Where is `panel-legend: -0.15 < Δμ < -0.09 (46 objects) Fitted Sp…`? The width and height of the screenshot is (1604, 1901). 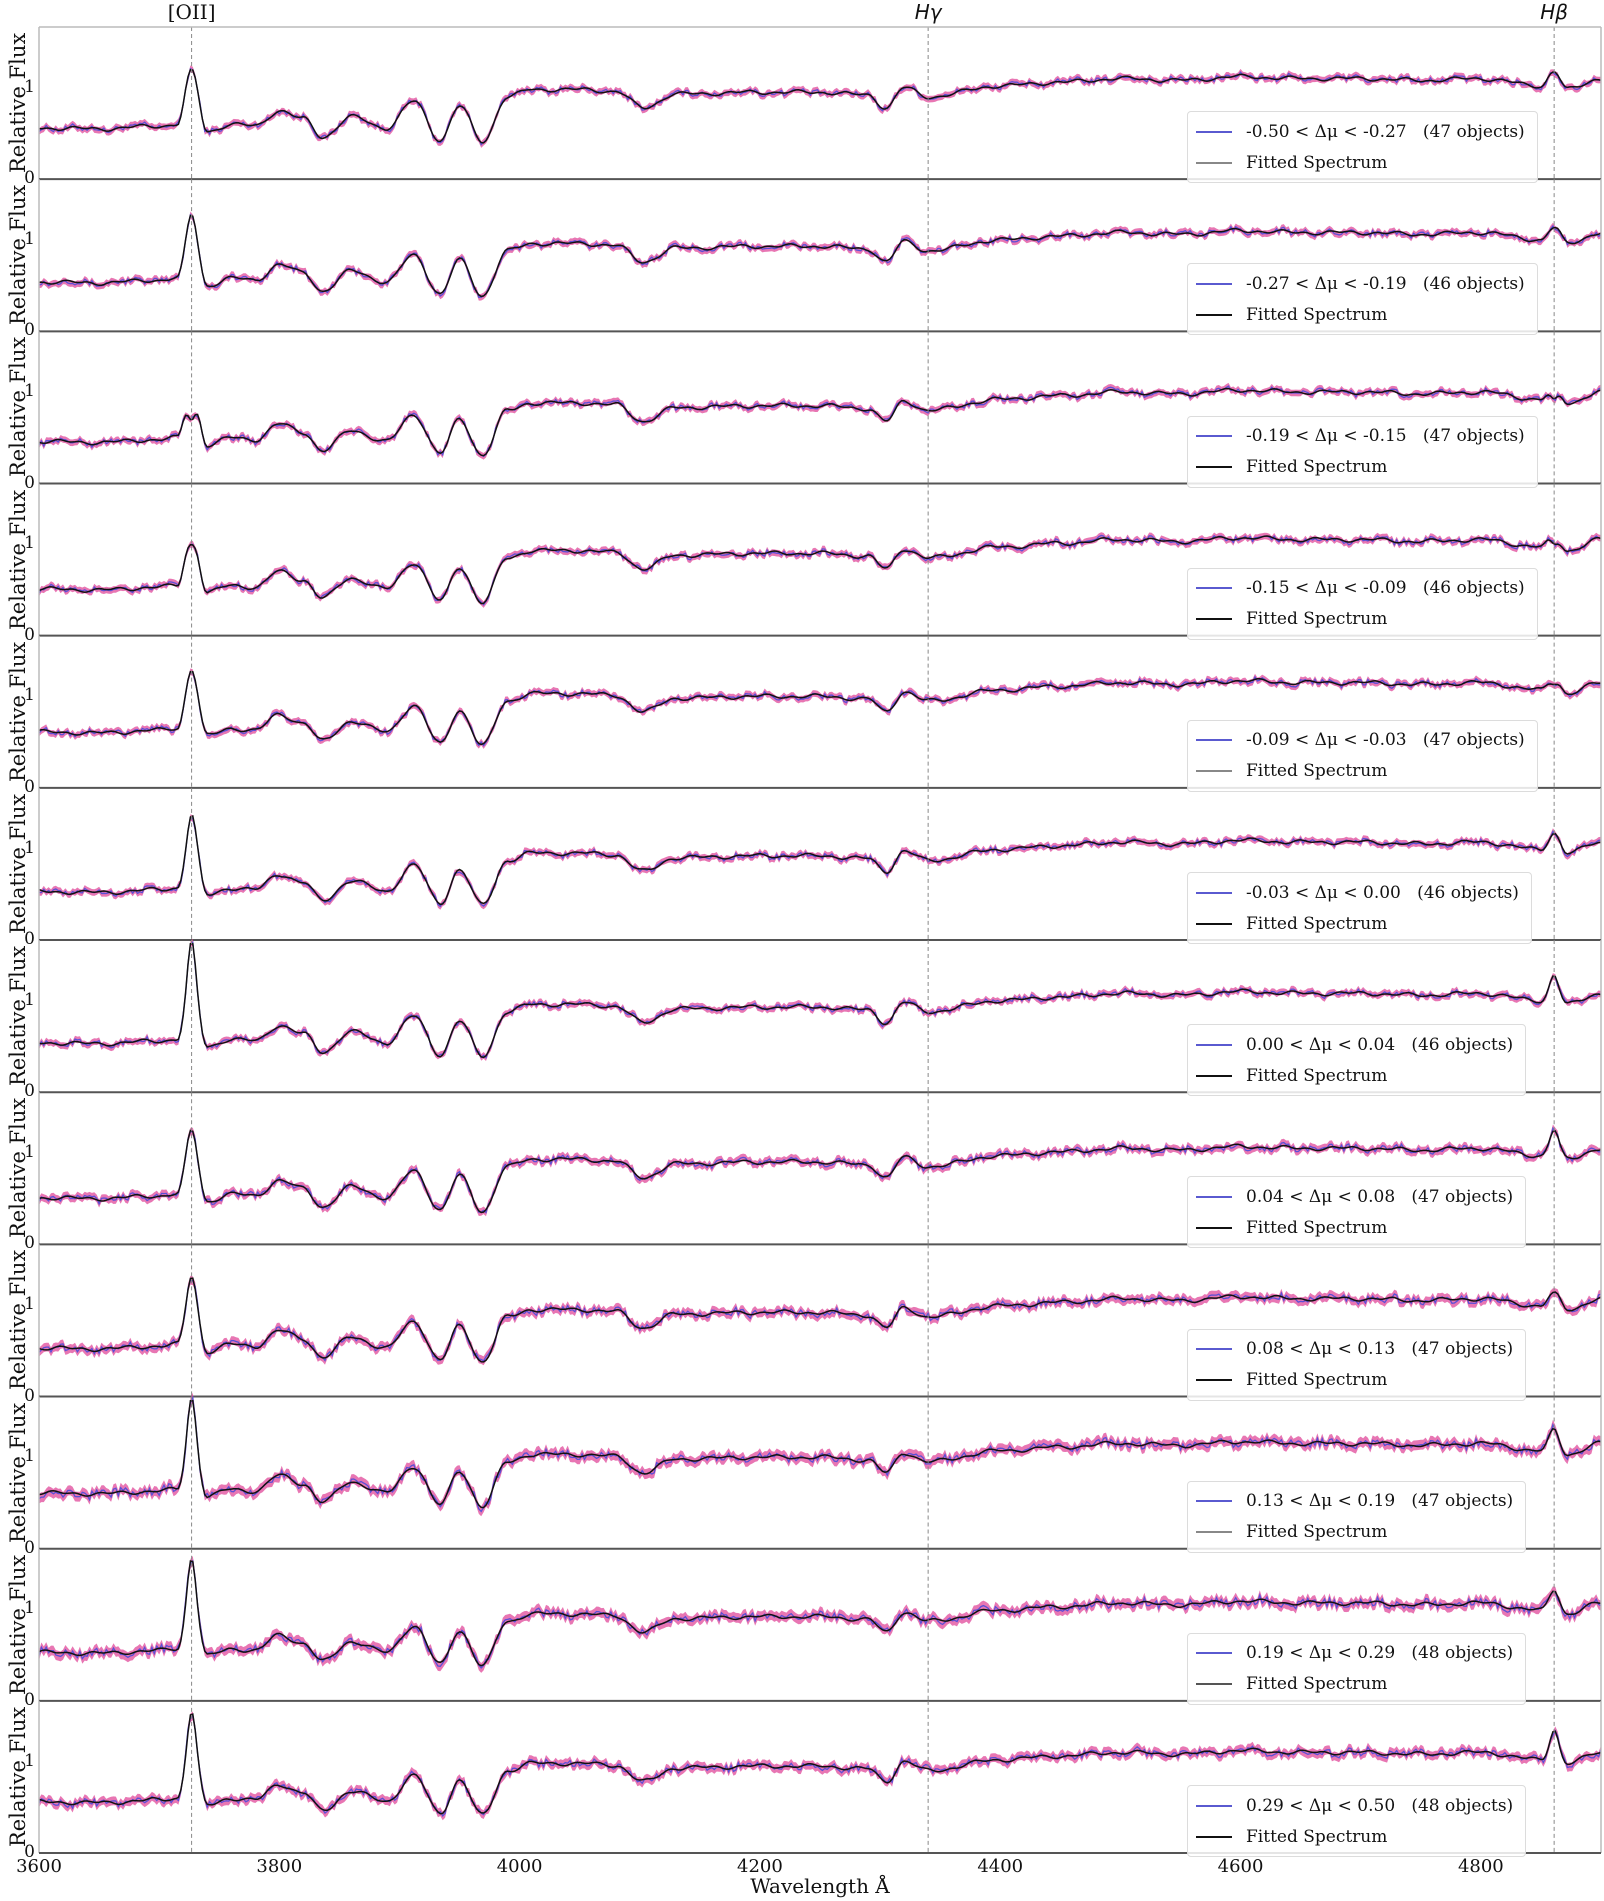
panel-legend: -0.15 < Δμ < -0.09 (46 objects) Fitted Sp… is located at coordinates (1362, 603).